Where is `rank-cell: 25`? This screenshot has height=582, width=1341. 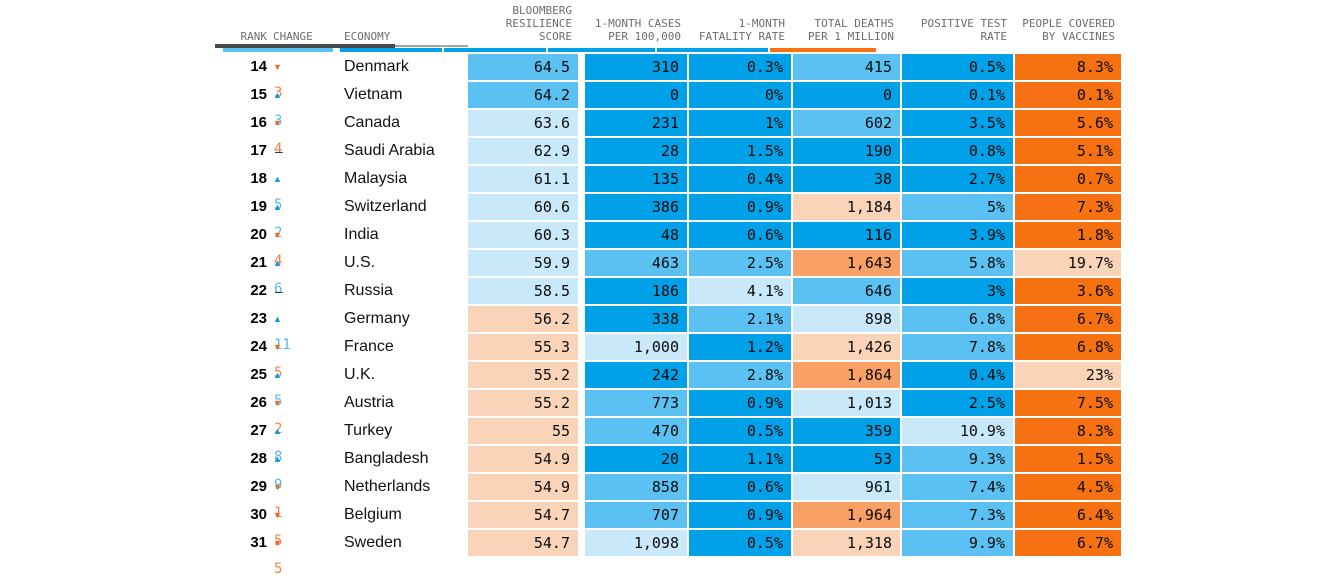 rank-cell: 25 is located at coordinates (258, 374).